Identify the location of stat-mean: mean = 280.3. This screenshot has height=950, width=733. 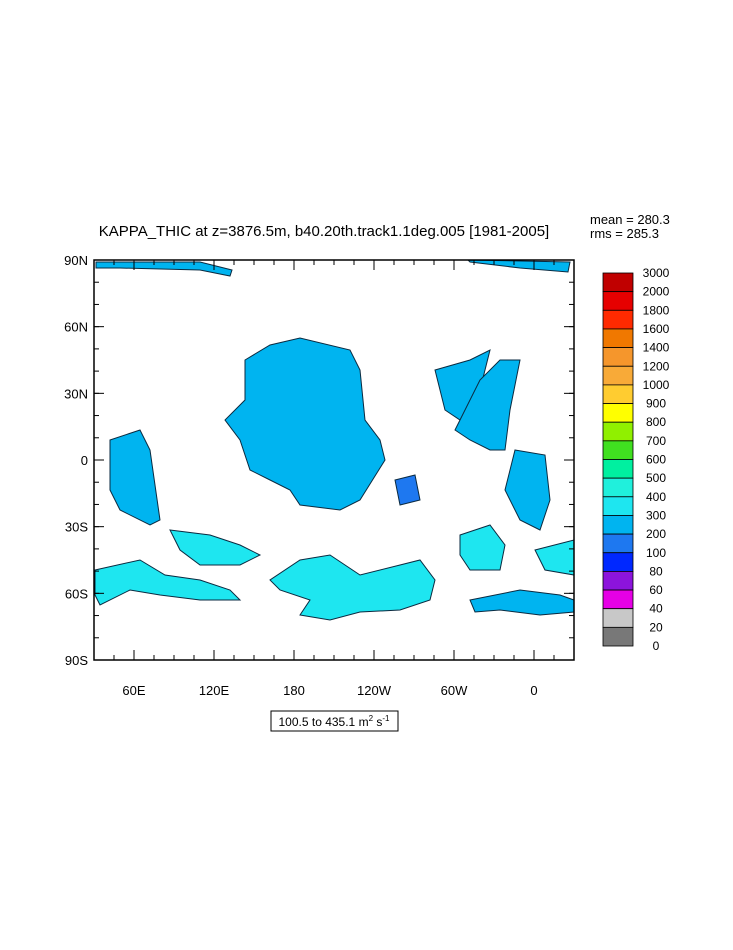
(630, 219).